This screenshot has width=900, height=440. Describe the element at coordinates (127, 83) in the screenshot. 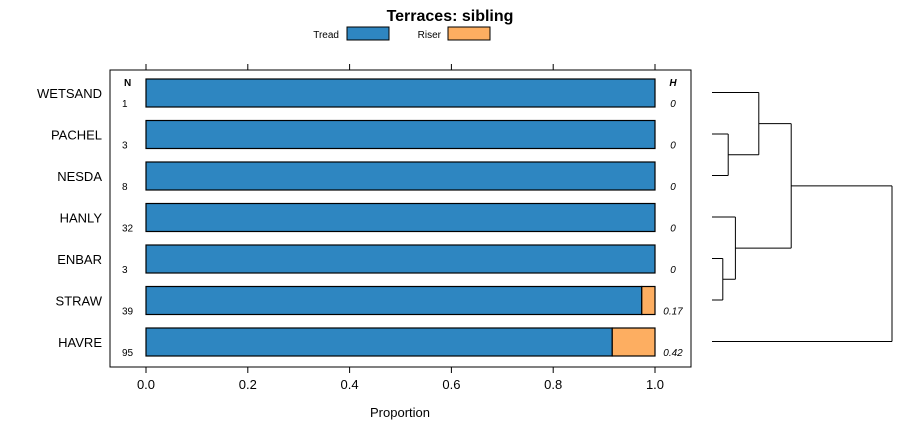

I see `n-column-header: N` at that location.